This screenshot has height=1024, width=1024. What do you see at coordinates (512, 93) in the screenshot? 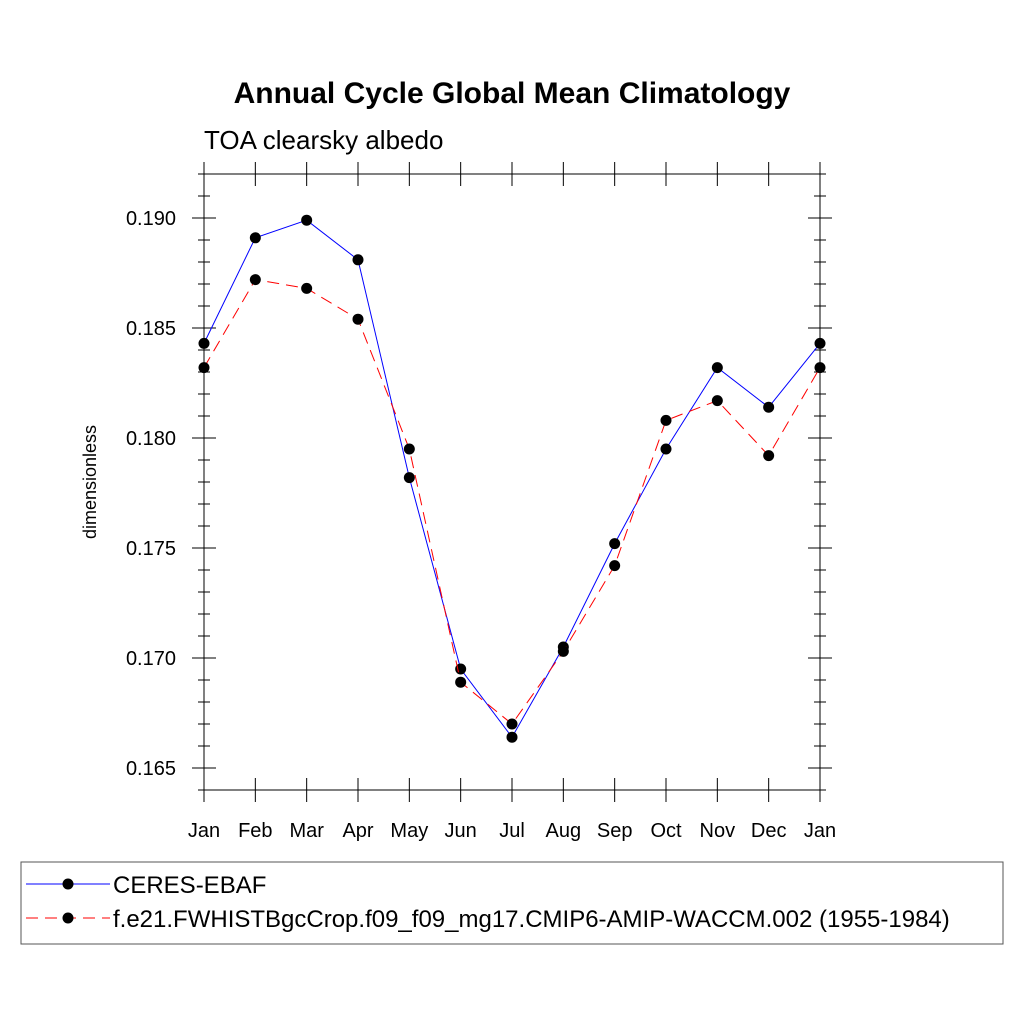
I see `chart-title: Annual Cycle Global Mean Climatology` at bounding box center [512, 93].